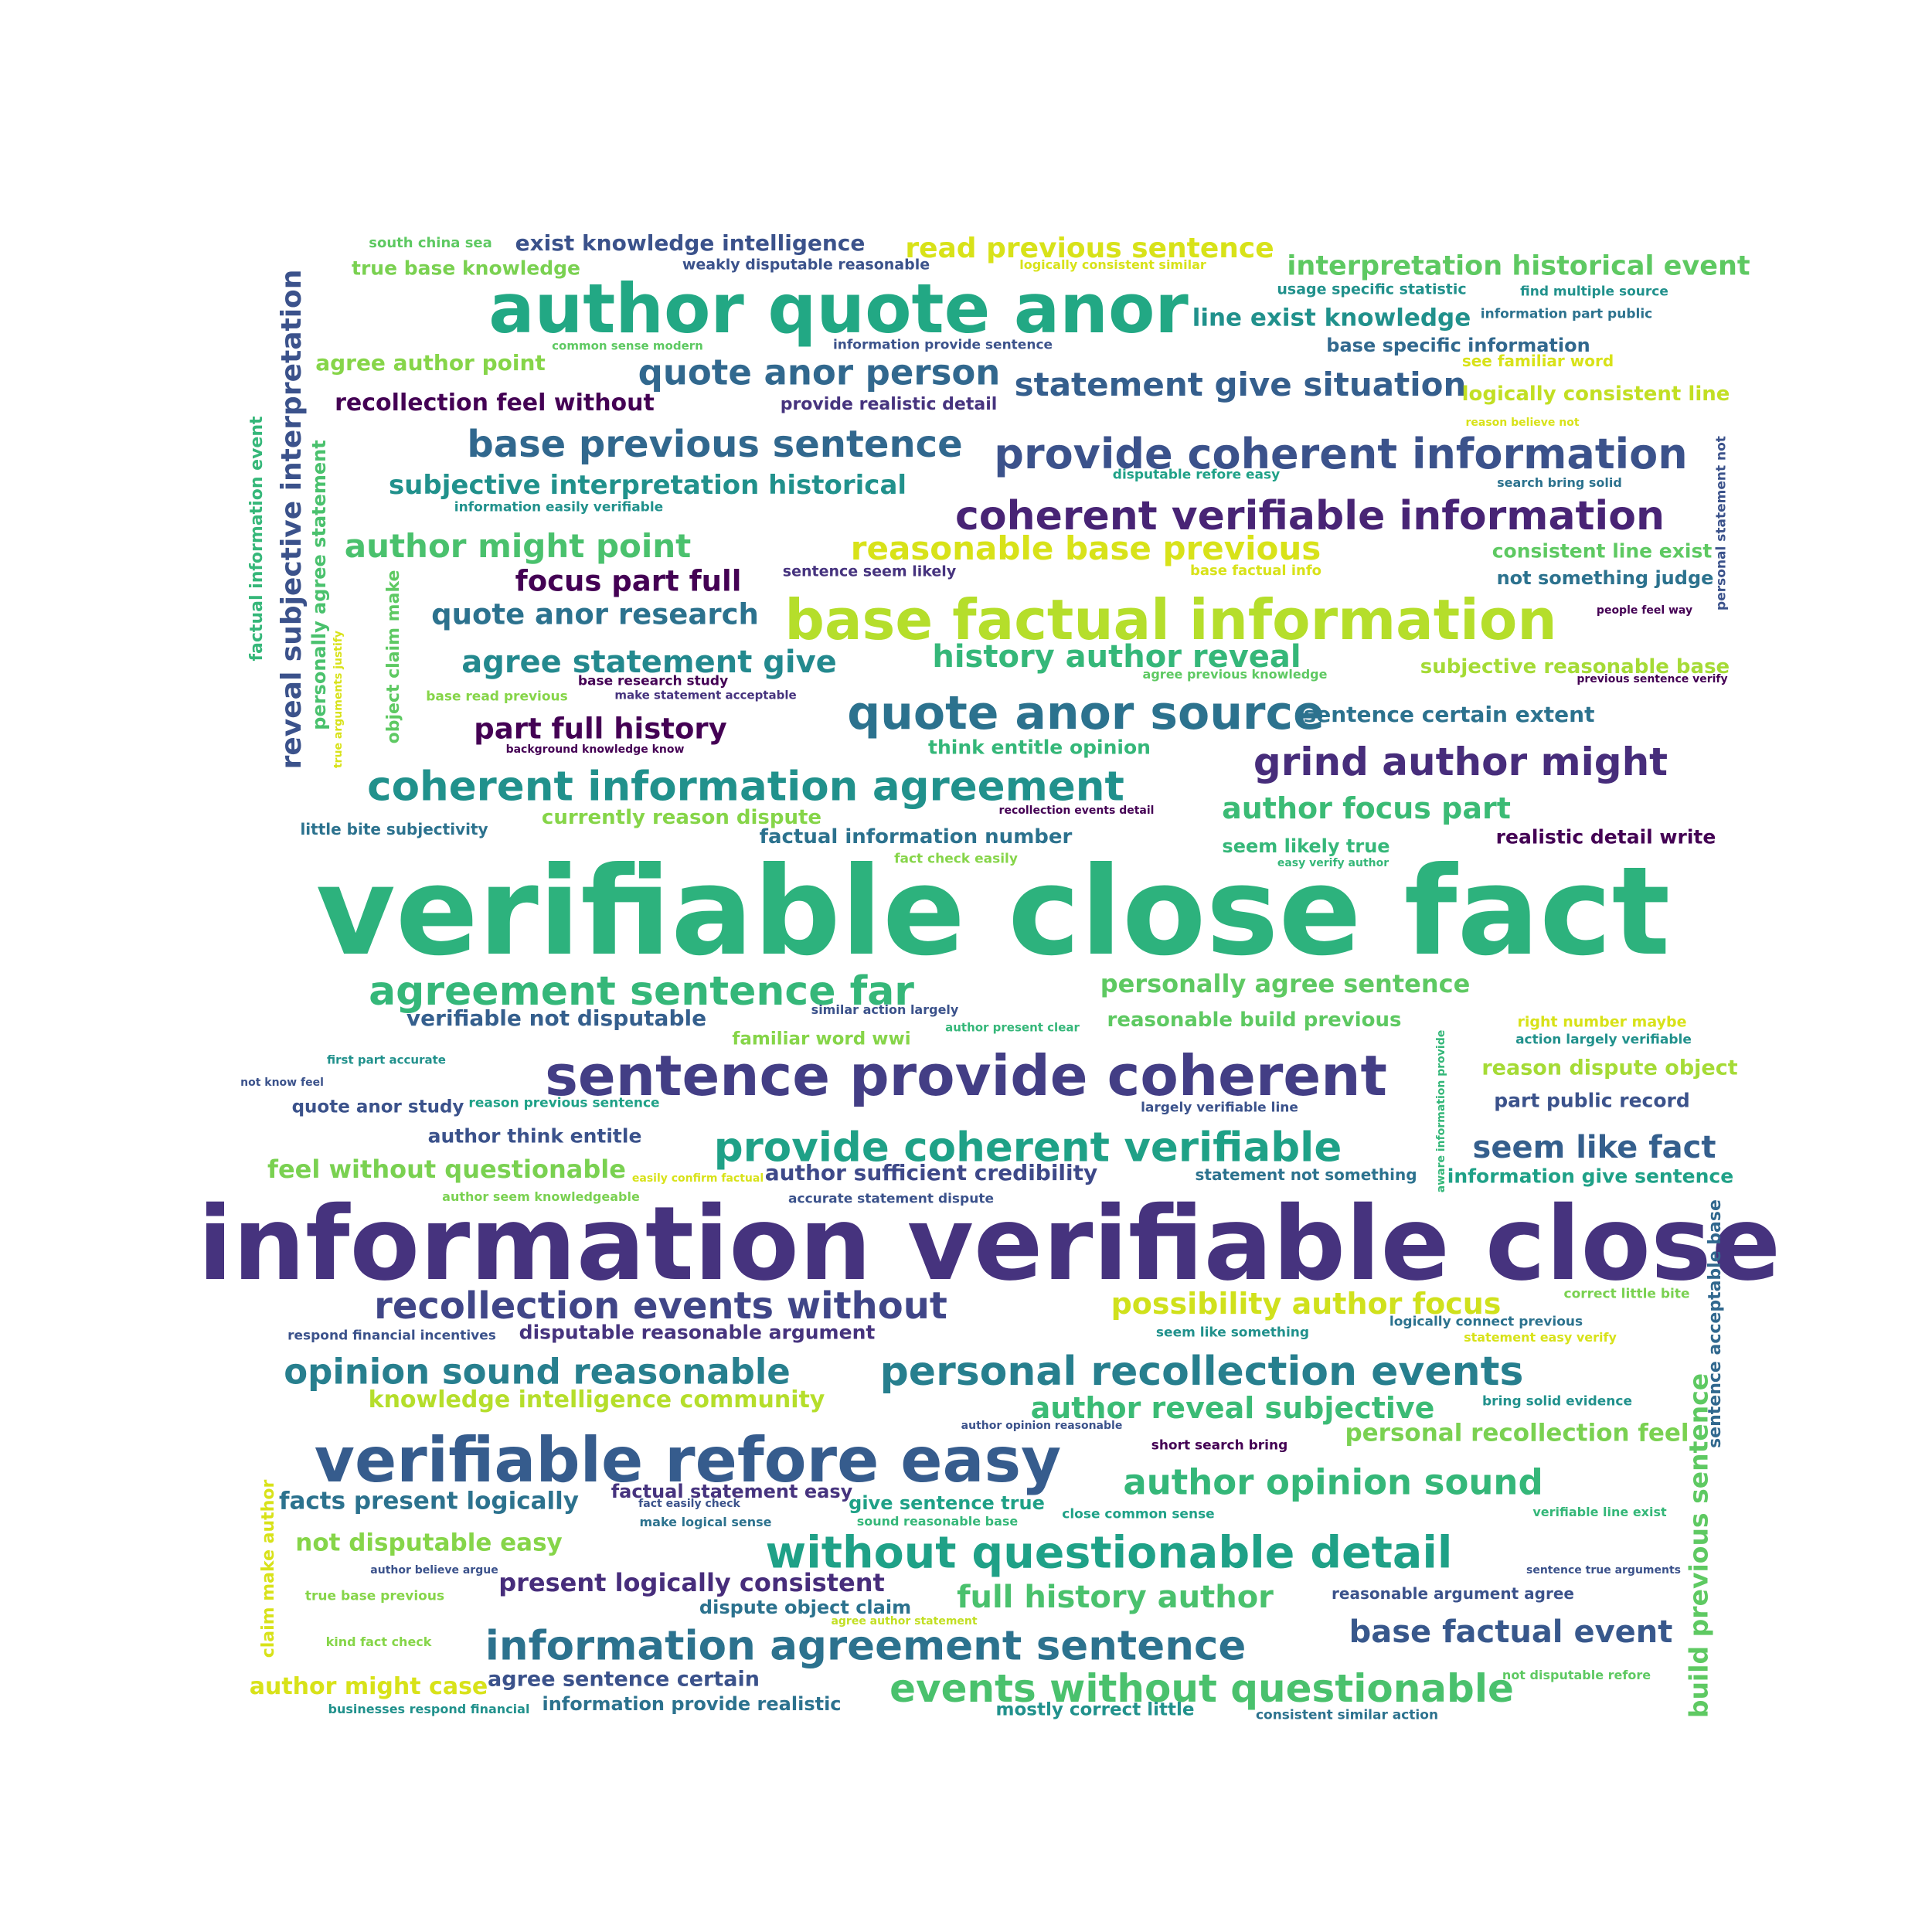 The image size is (1932, 1932). What do you see at coordinates (1715, 1324) in the screenshot?
I see `cloud-word: sentence acceptable base` at bounding box center [1715, 1324].